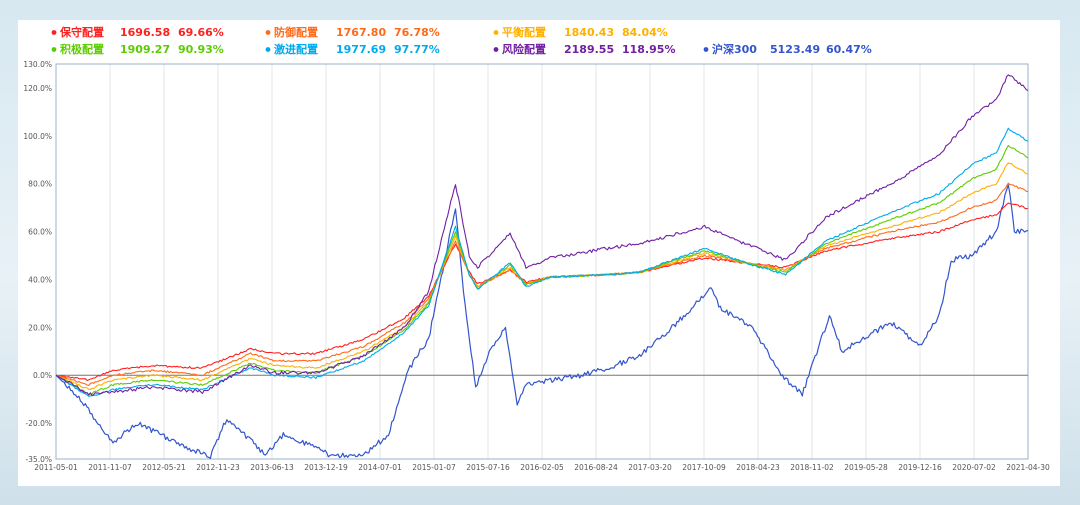 The width and height of the screenshot is (1080, 505). I want to click on legend-series-pct: 97.77%, so click(417, 49).